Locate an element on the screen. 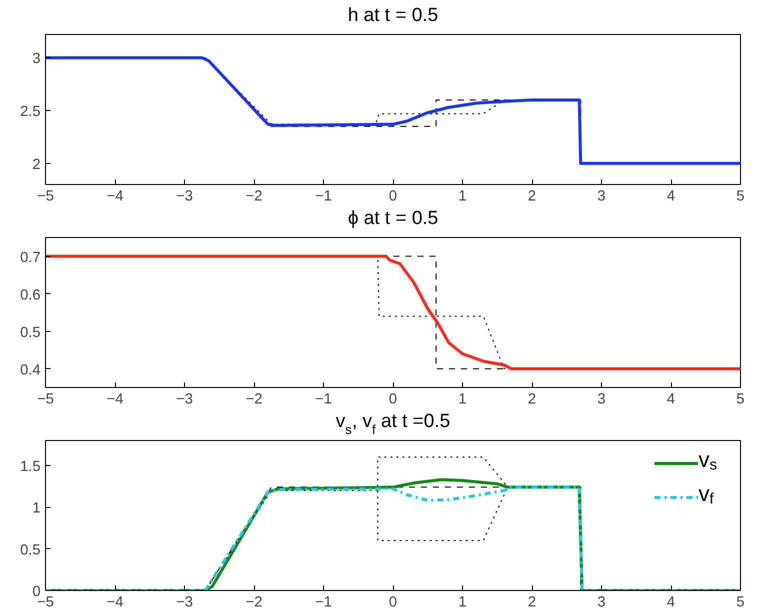 The image size is (758, 610). y-tick-label: 0.4 is located at coordinates (30, 370).